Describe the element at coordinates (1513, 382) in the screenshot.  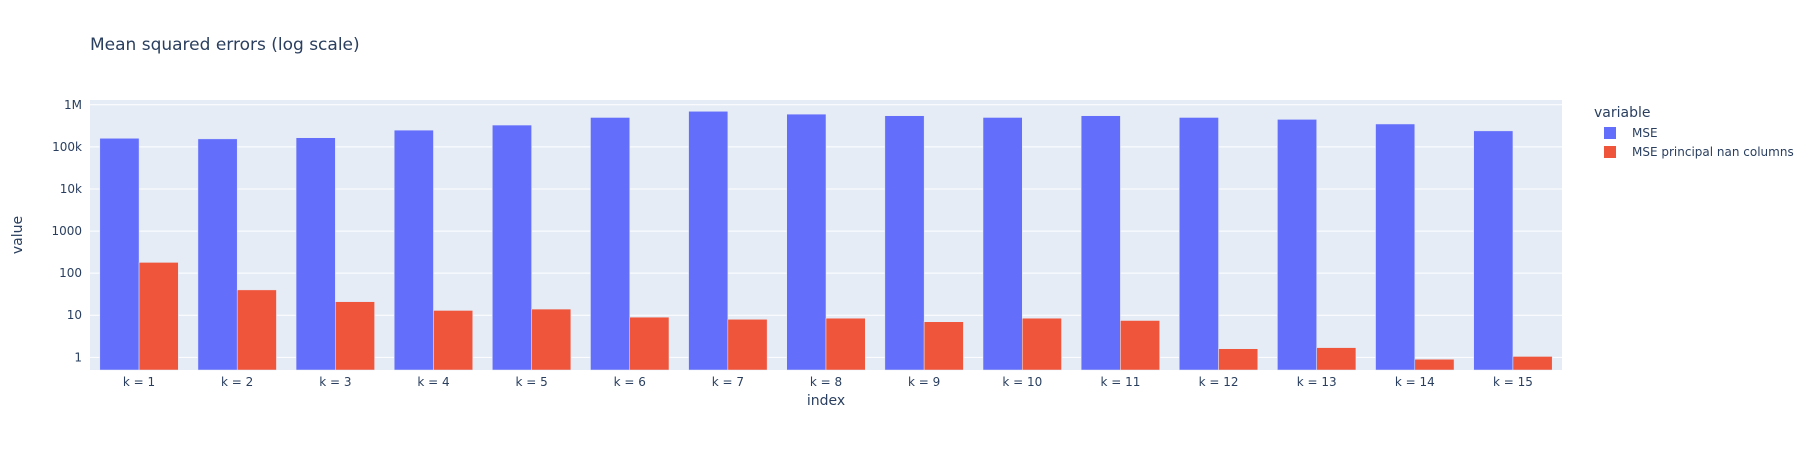
I see `x-tick-label: k = 15` at that location.